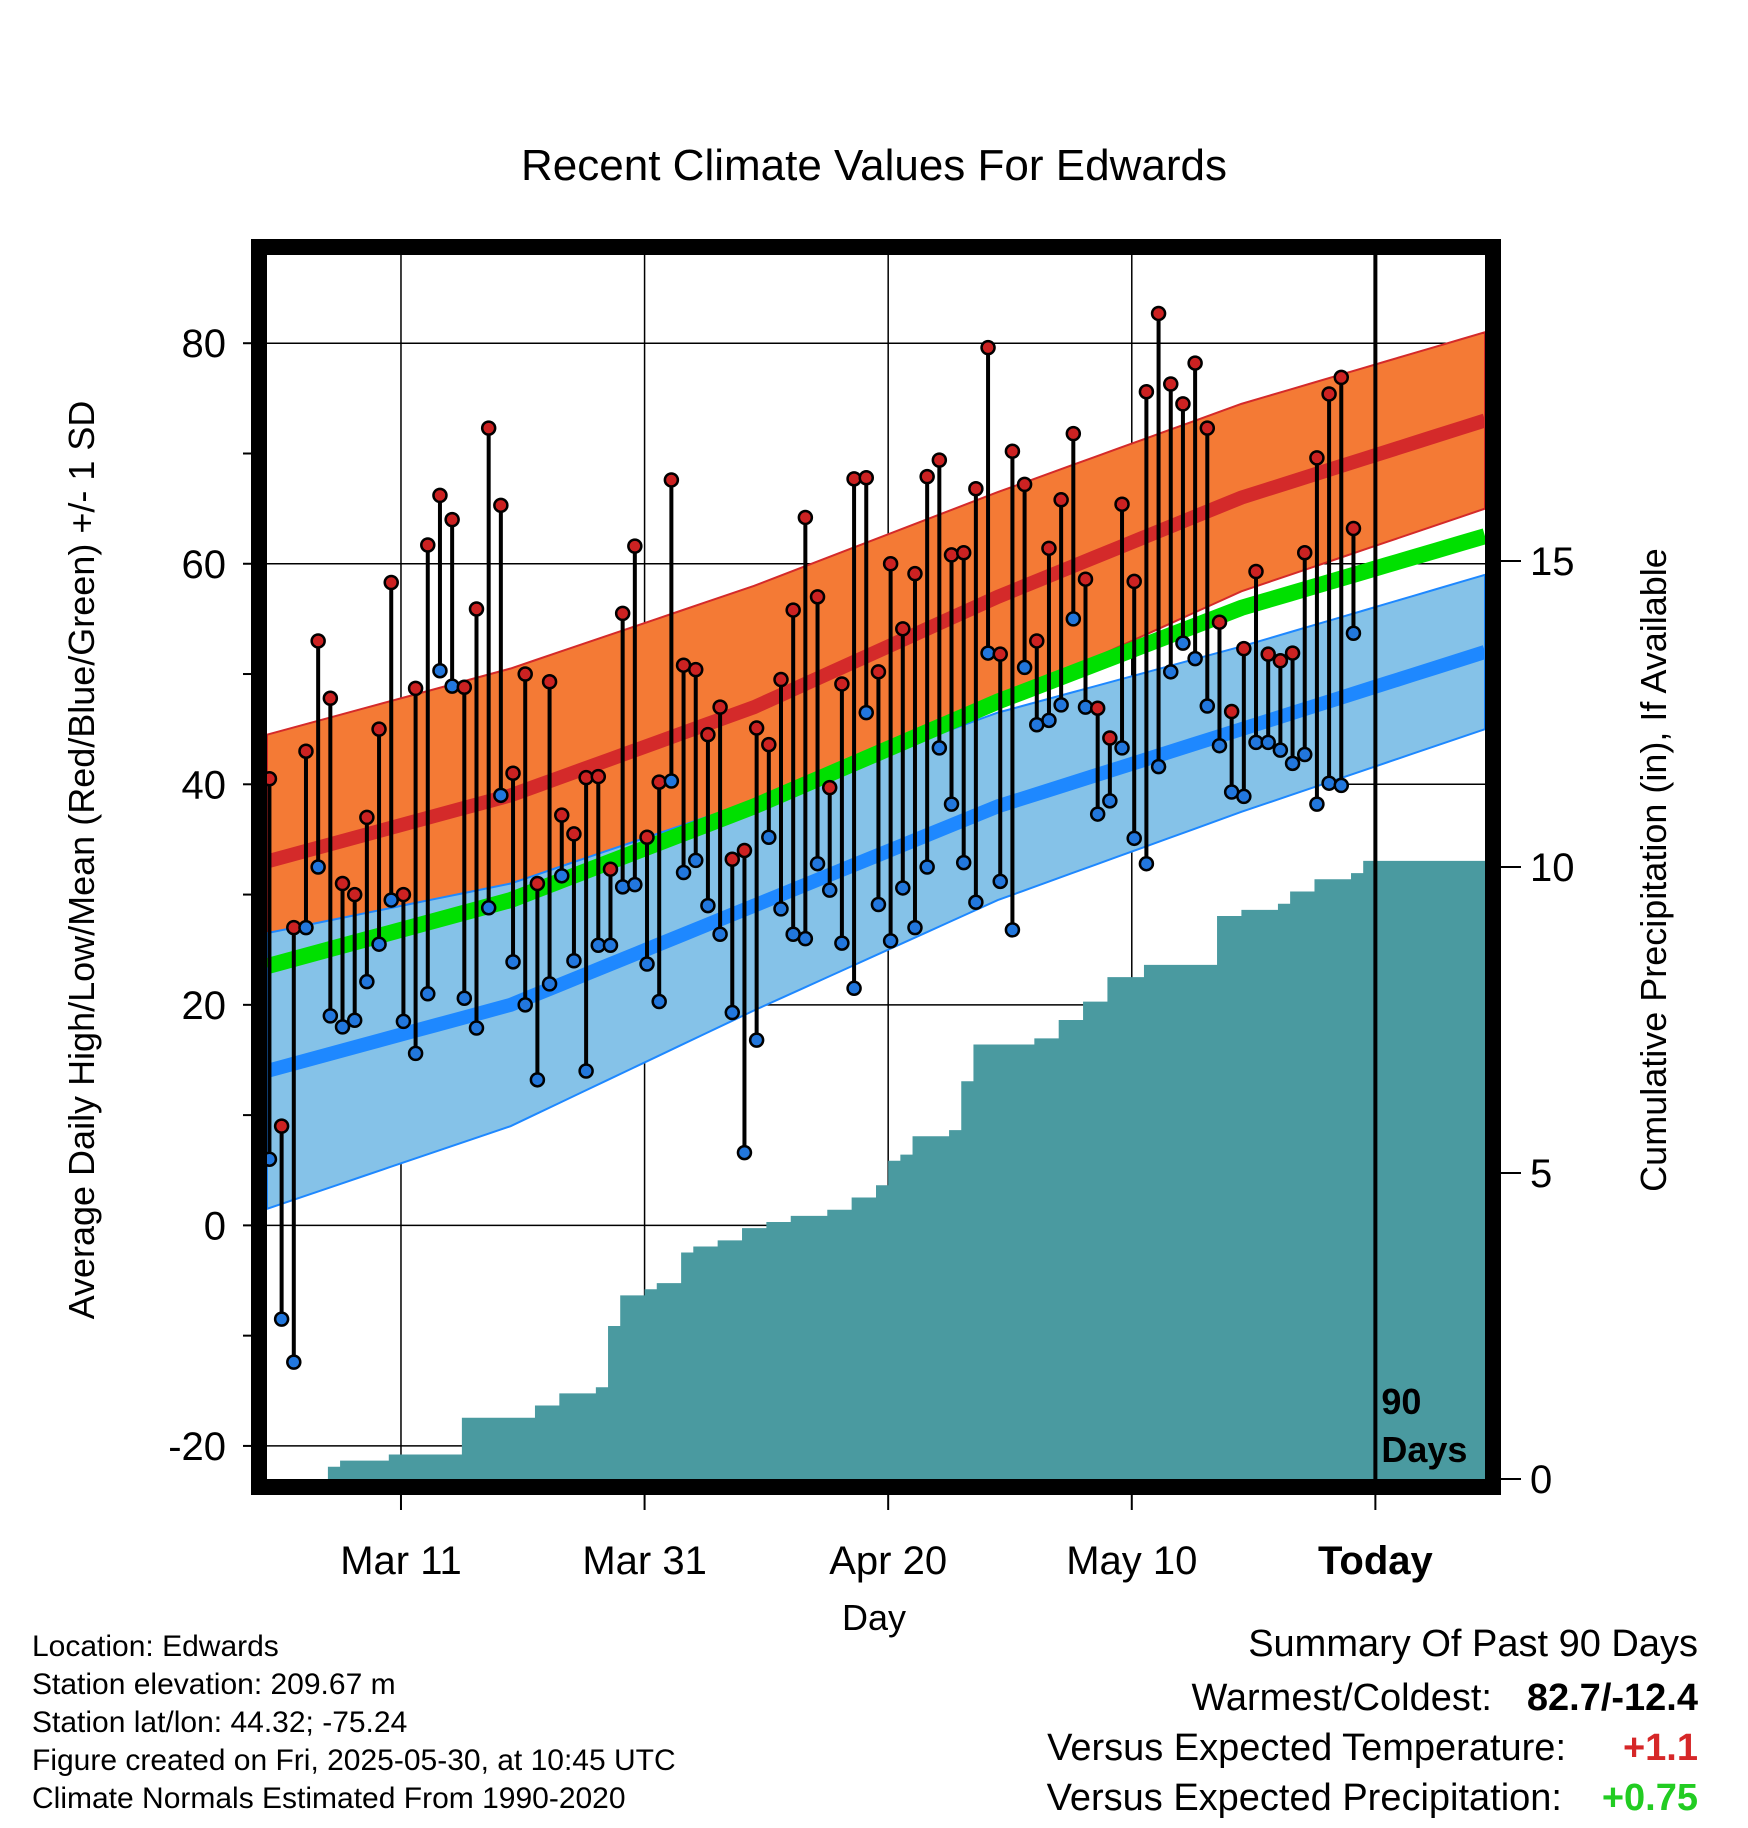 Image resolution: width=1748 pixels, height=1828 pixels. I want to click on warm-cold-label: Warmest/Coldest:, so click(1341, 1698).